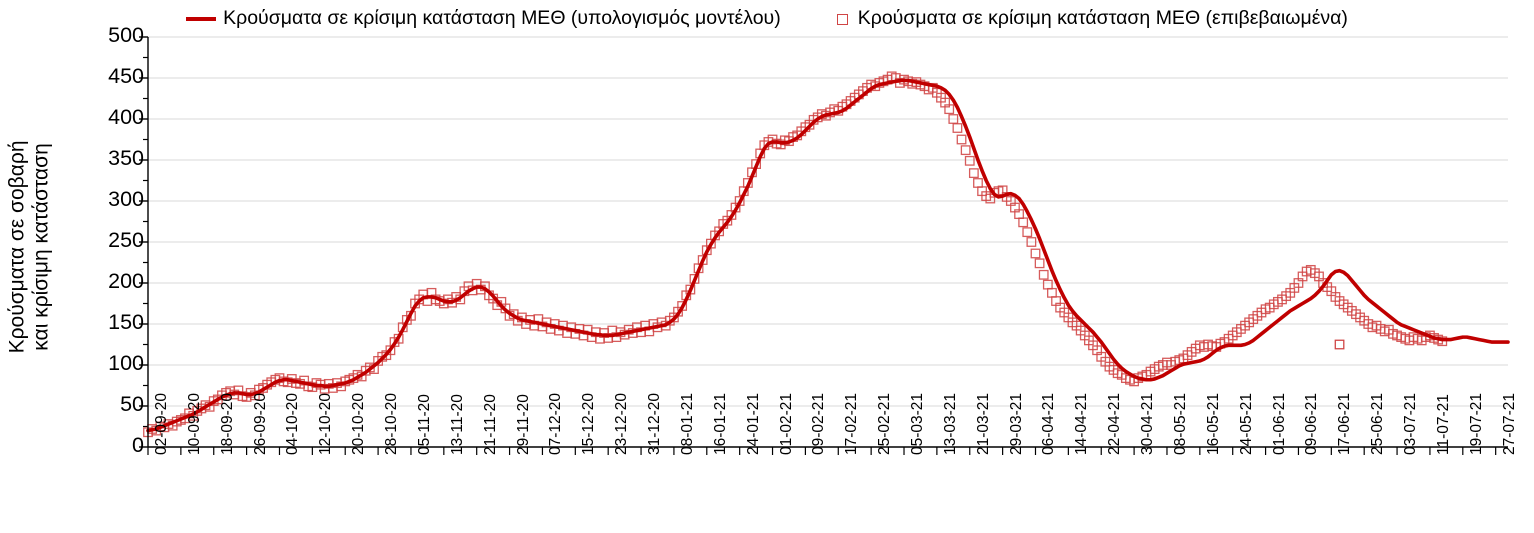  What do you see at coordinates (622, 423) in the screenshot?
I see `x-tick-label: 23-12-20` at bounding box center [622, 423].